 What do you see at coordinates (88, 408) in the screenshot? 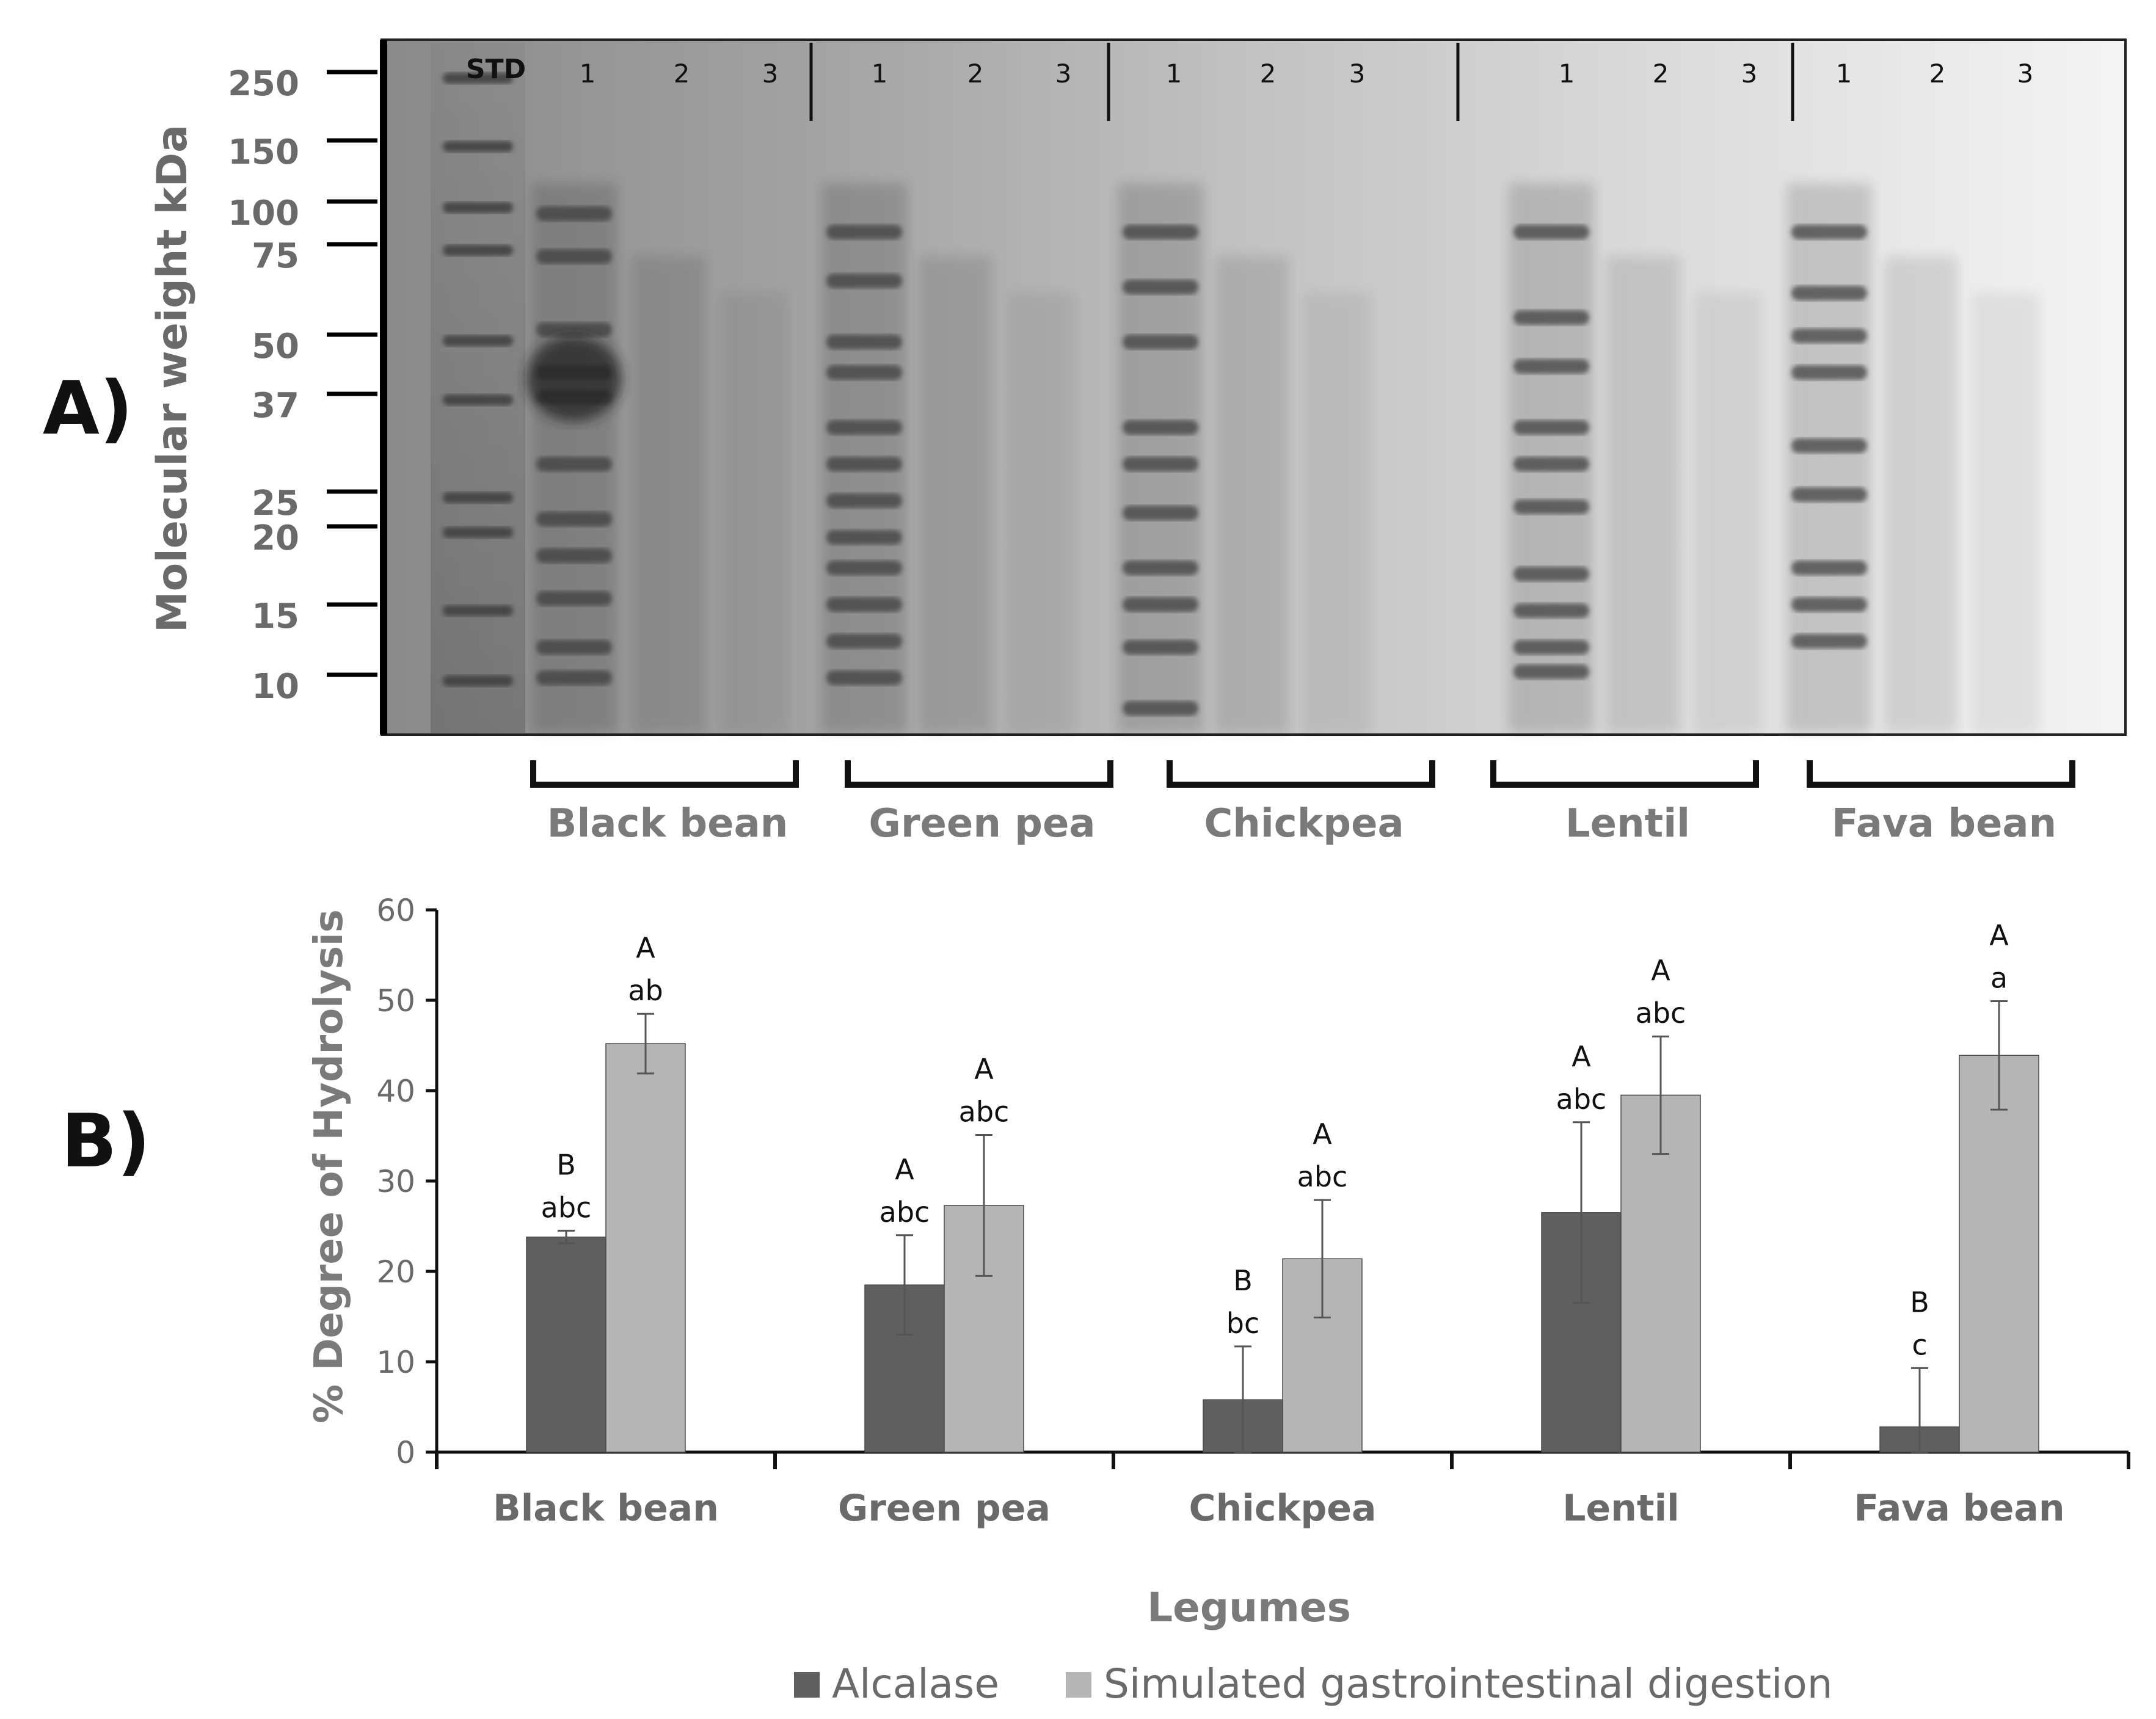
I see `panel-a-label: A)` at bounding box center [88, 408].